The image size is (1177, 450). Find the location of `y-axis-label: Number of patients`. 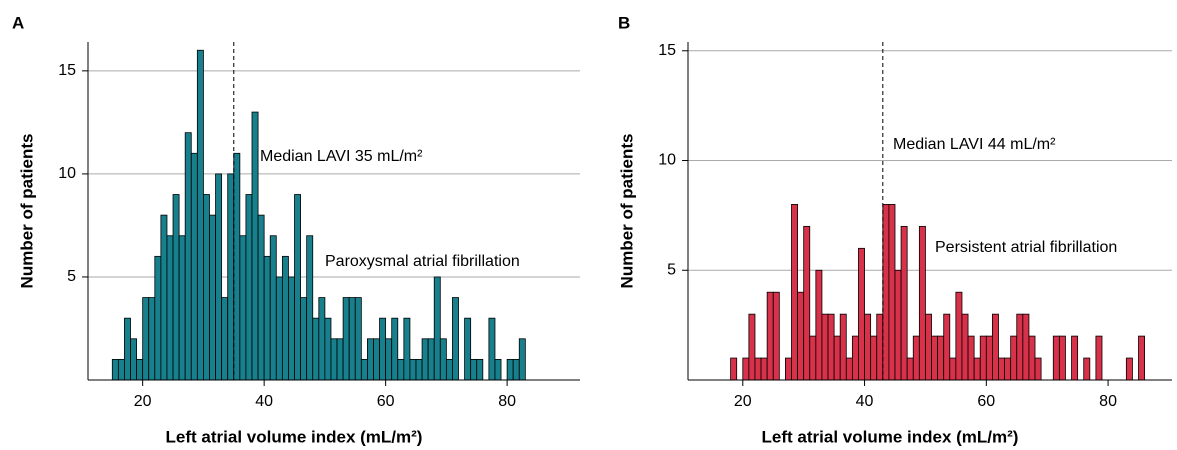

y-axis-label: Number of patients is located at coordinates (626, 211).